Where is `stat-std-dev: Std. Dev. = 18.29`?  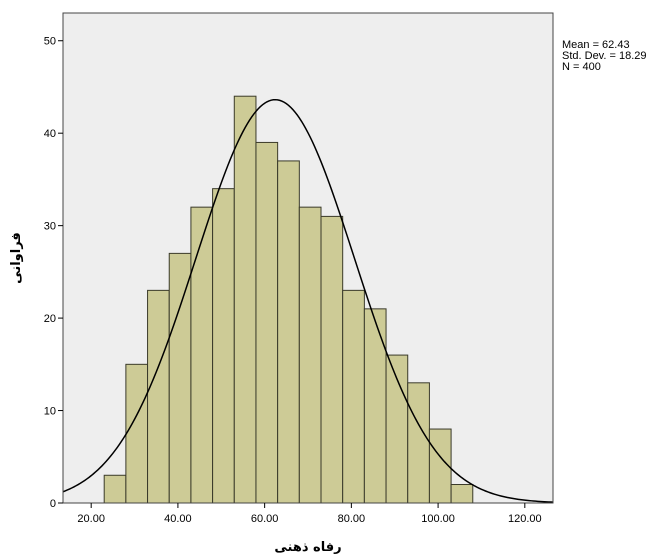
stat-std-dev: Std. Dev. = 18.29 is located at coordinates (604, 56).